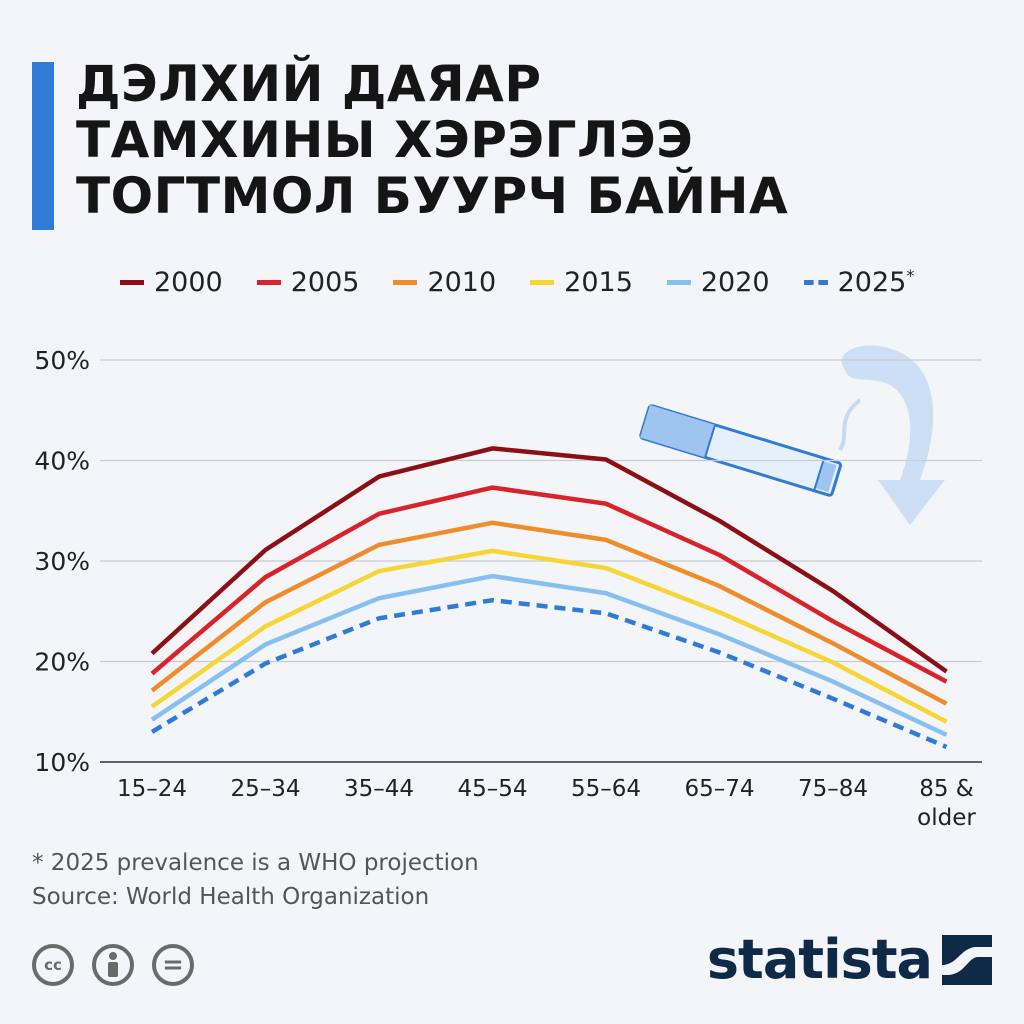 This screenshot has width=1024, height=1024. I want to click on legend-item-2025: 2025*, so click(859, 282).